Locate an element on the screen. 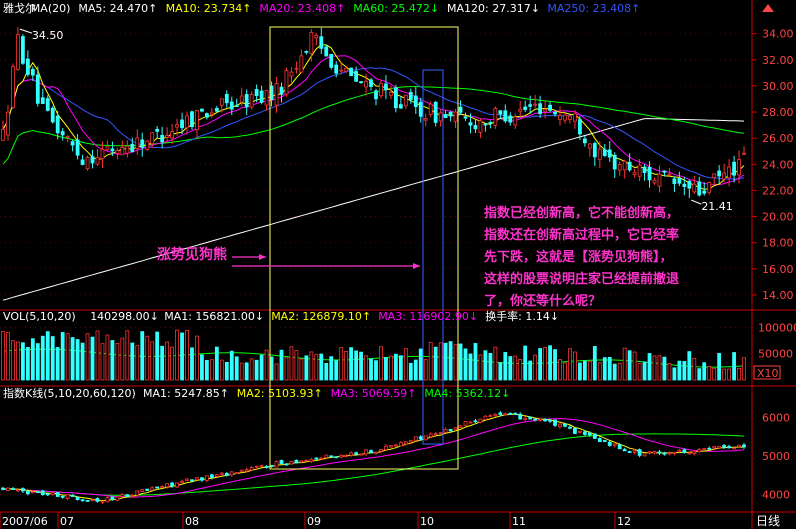 The height and width of the screenshot is (529, 796). price-tick-label: 26.00 is located at coordinates (778, 138).